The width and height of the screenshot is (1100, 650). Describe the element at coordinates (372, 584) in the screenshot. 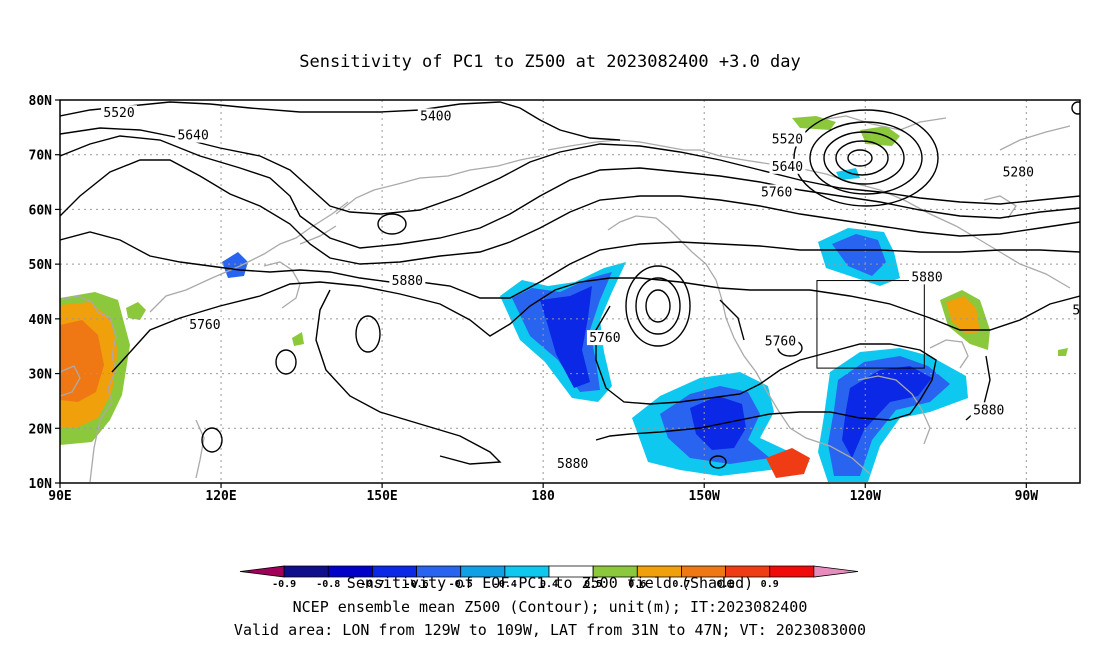

I see `colorbar-tick-label: -0.7` at that location.